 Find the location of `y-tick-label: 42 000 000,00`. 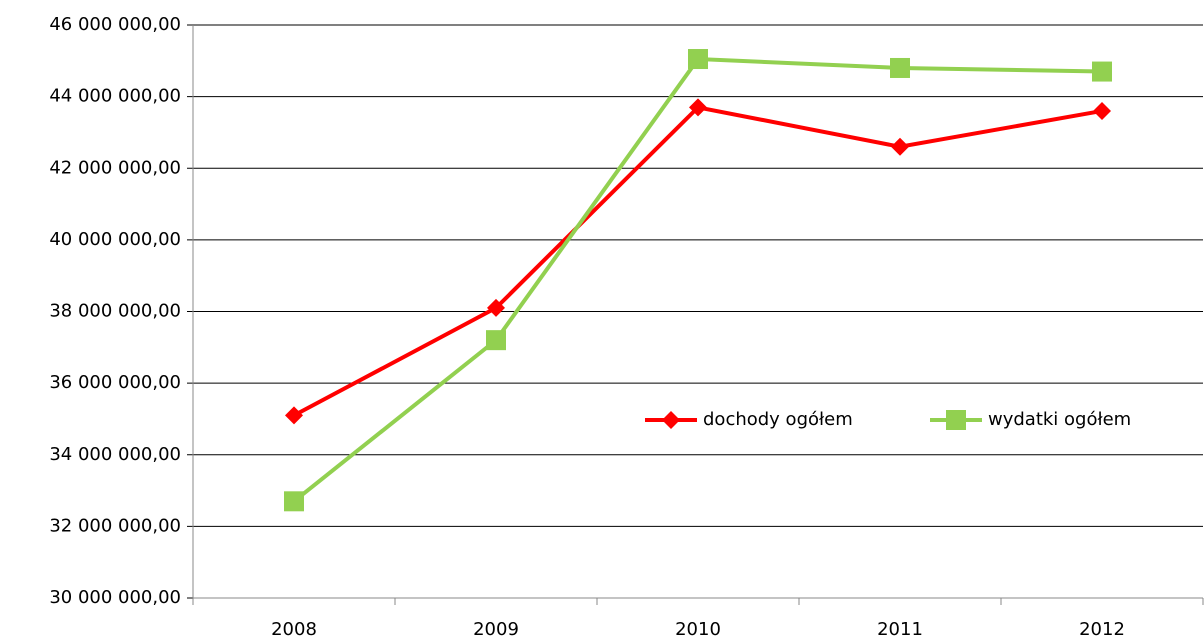

y-tick-label: 42 000 000,00 is located at coordinates (115, 167).